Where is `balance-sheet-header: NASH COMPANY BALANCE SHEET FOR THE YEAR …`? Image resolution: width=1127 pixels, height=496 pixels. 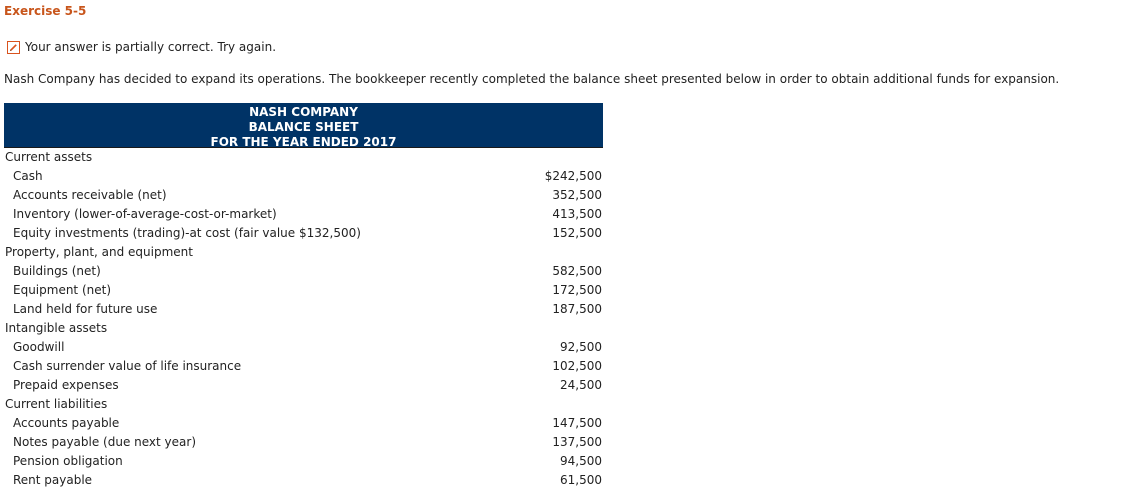 balance-sheet-header: NASH COMPANY BALANCE SHEET FOR THE YEAR … is located at coordinates (303, 126).